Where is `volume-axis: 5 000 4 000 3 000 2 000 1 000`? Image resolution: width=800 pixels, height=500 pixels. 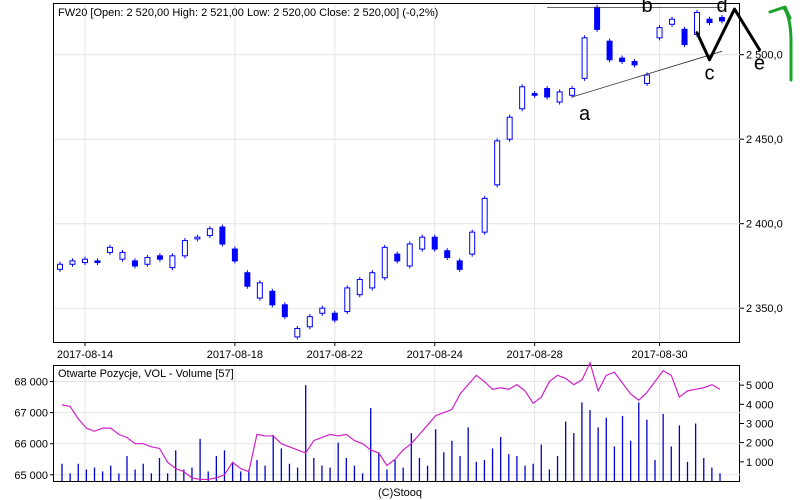
volume-axis: 5 000 4 000 3 000 2 000 1 000 is located at coordinates (757, 424).